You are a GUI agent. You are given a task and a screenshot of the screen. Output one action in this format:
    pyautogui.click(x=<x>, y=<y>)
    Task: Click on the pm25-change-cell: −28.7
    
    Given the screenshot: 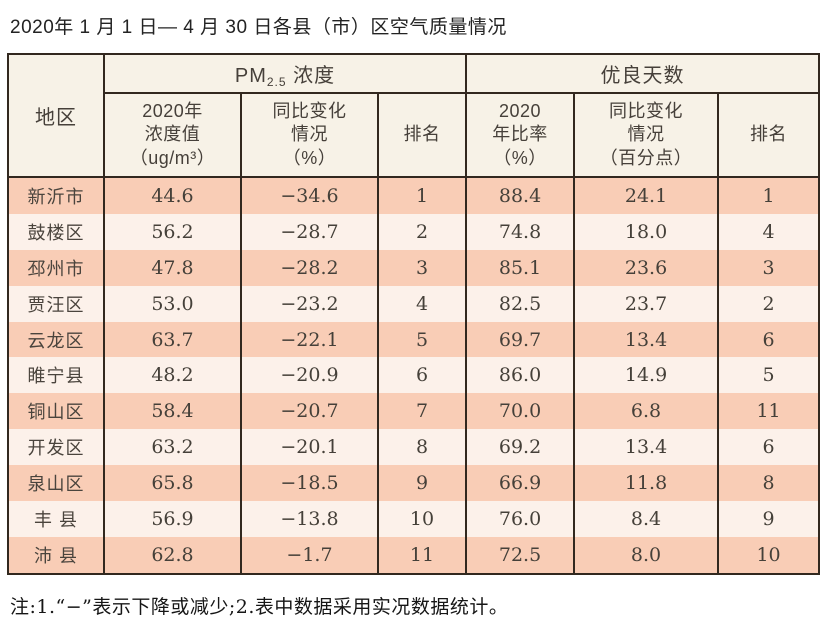 What is the action you would take?
    pyautogui.click(x=309, y=231)
    